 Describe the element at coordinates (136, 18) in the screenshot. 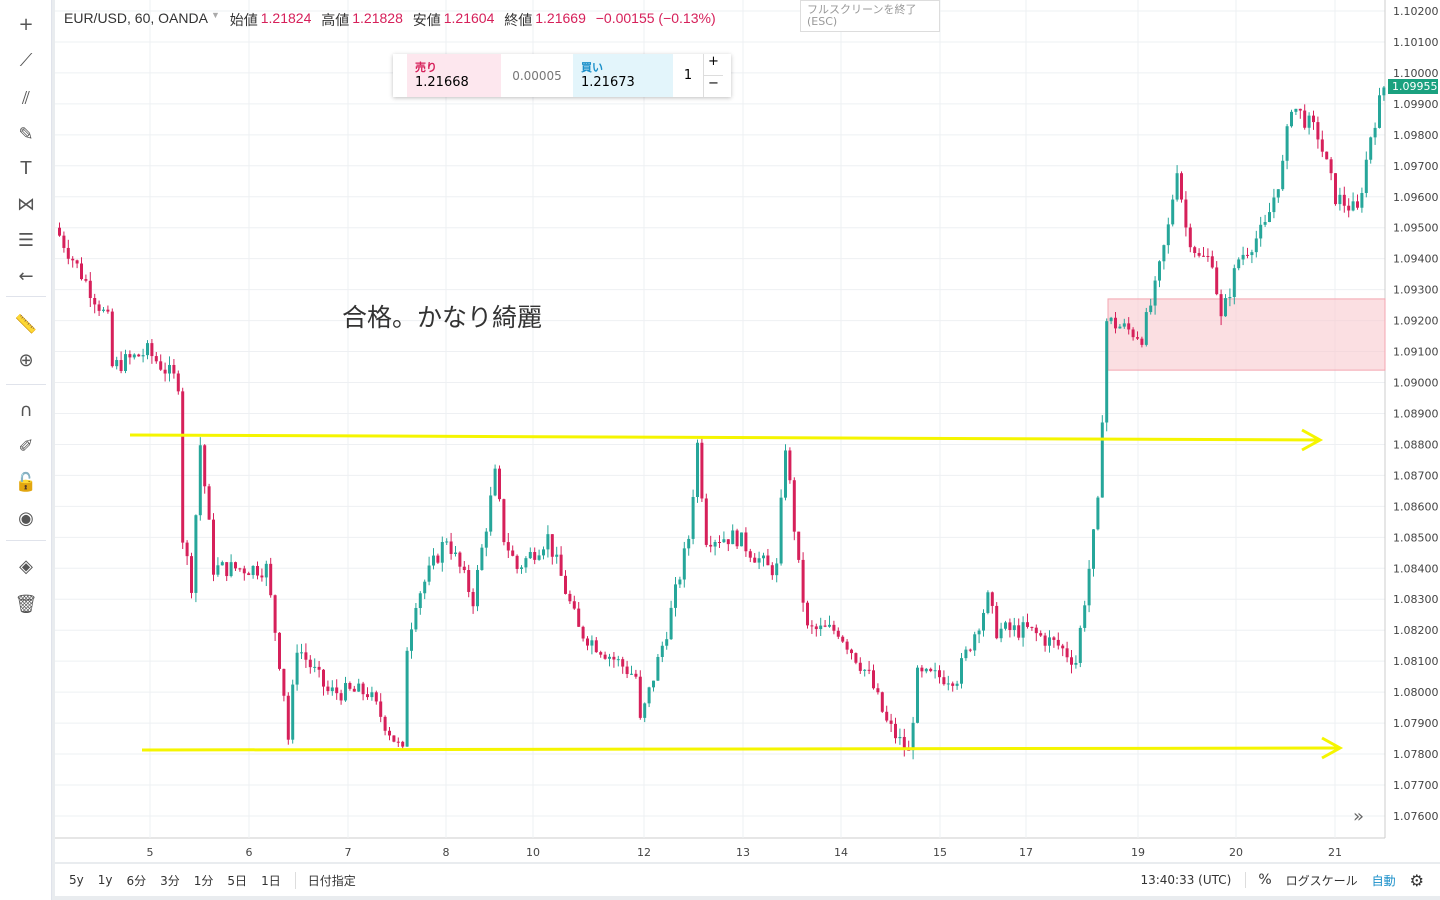

I see `symbol-name: EUR/USD, 60, OANDA` at that location.